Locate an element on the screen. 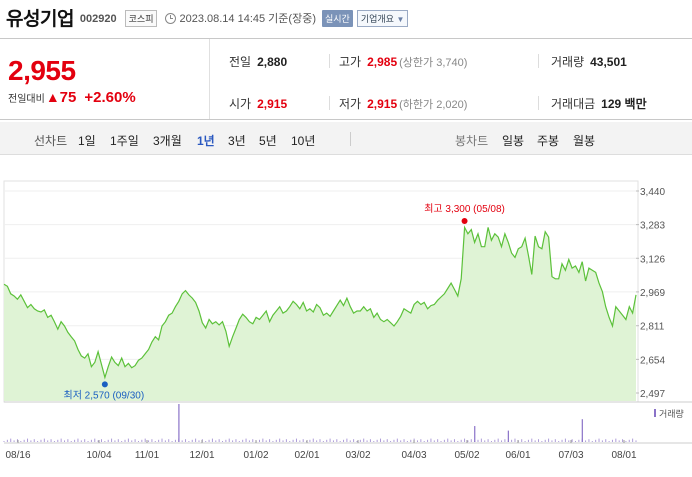 This screenshot has width=692, height=477. company-info-label: 기업개요 is located at coordinates (377, 18).